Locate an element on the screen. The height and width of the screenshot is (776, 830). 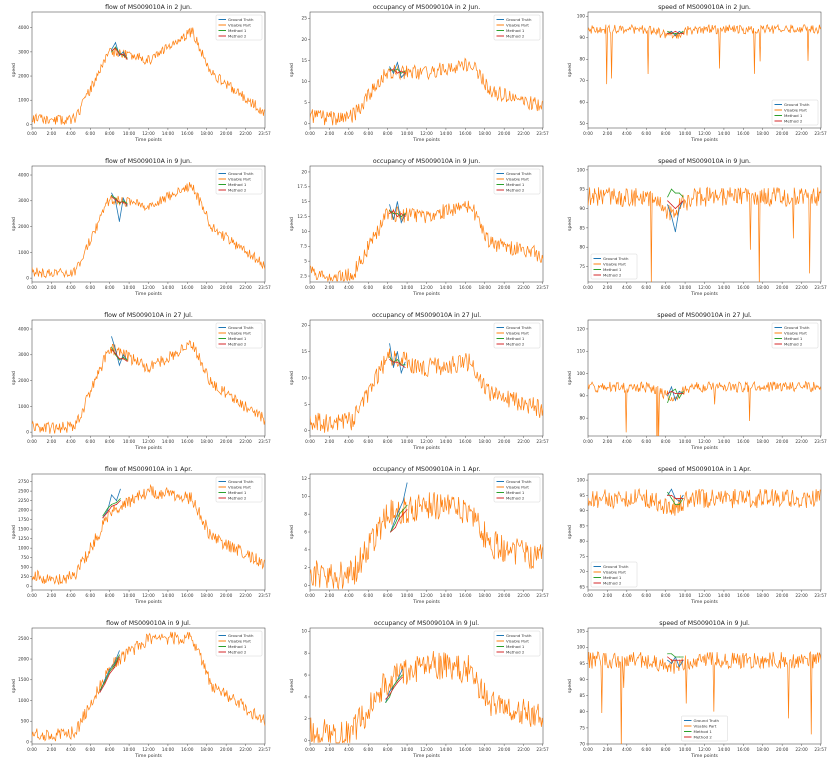
legend-entry: Method 2 is located at coordinates (237, 651).